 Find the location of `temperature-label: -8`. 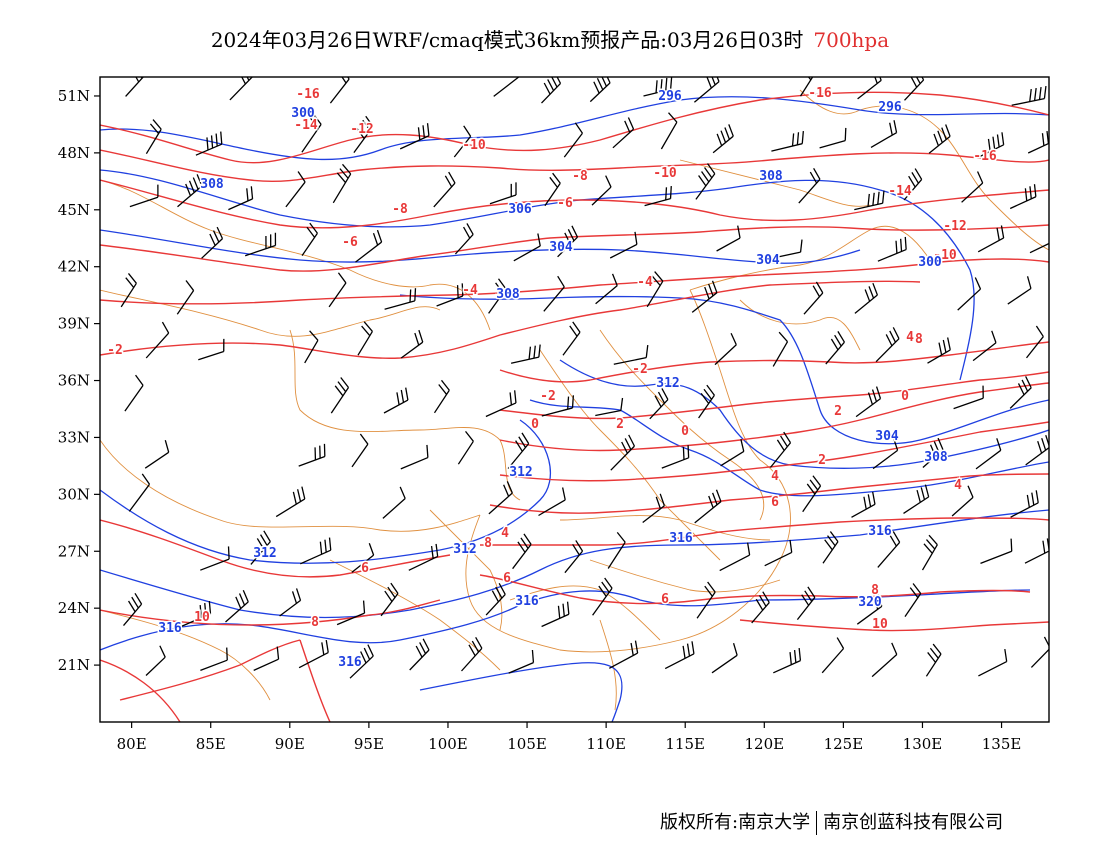

temperature-label: -8 is located at coordinates (580, 176).